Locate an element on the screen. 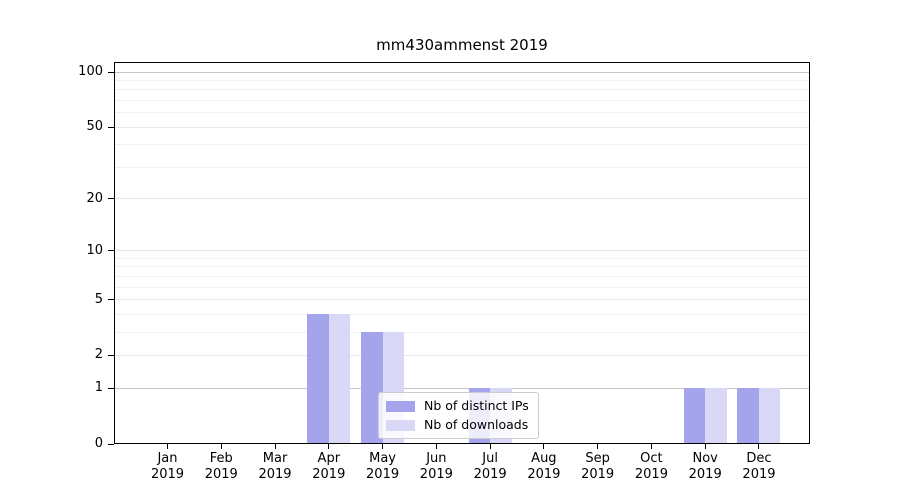  y-tick-label: 0 is located at coordinates (98, 443).